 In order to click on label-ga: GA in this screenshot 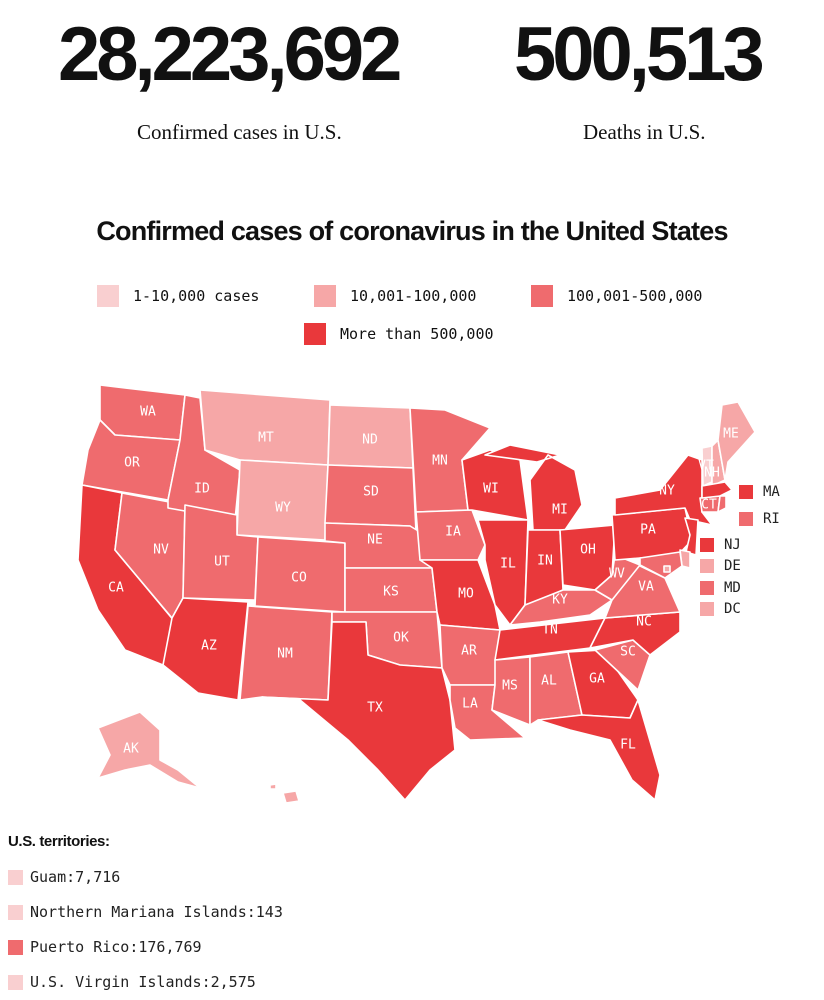, I will do `click(597, 679)`.